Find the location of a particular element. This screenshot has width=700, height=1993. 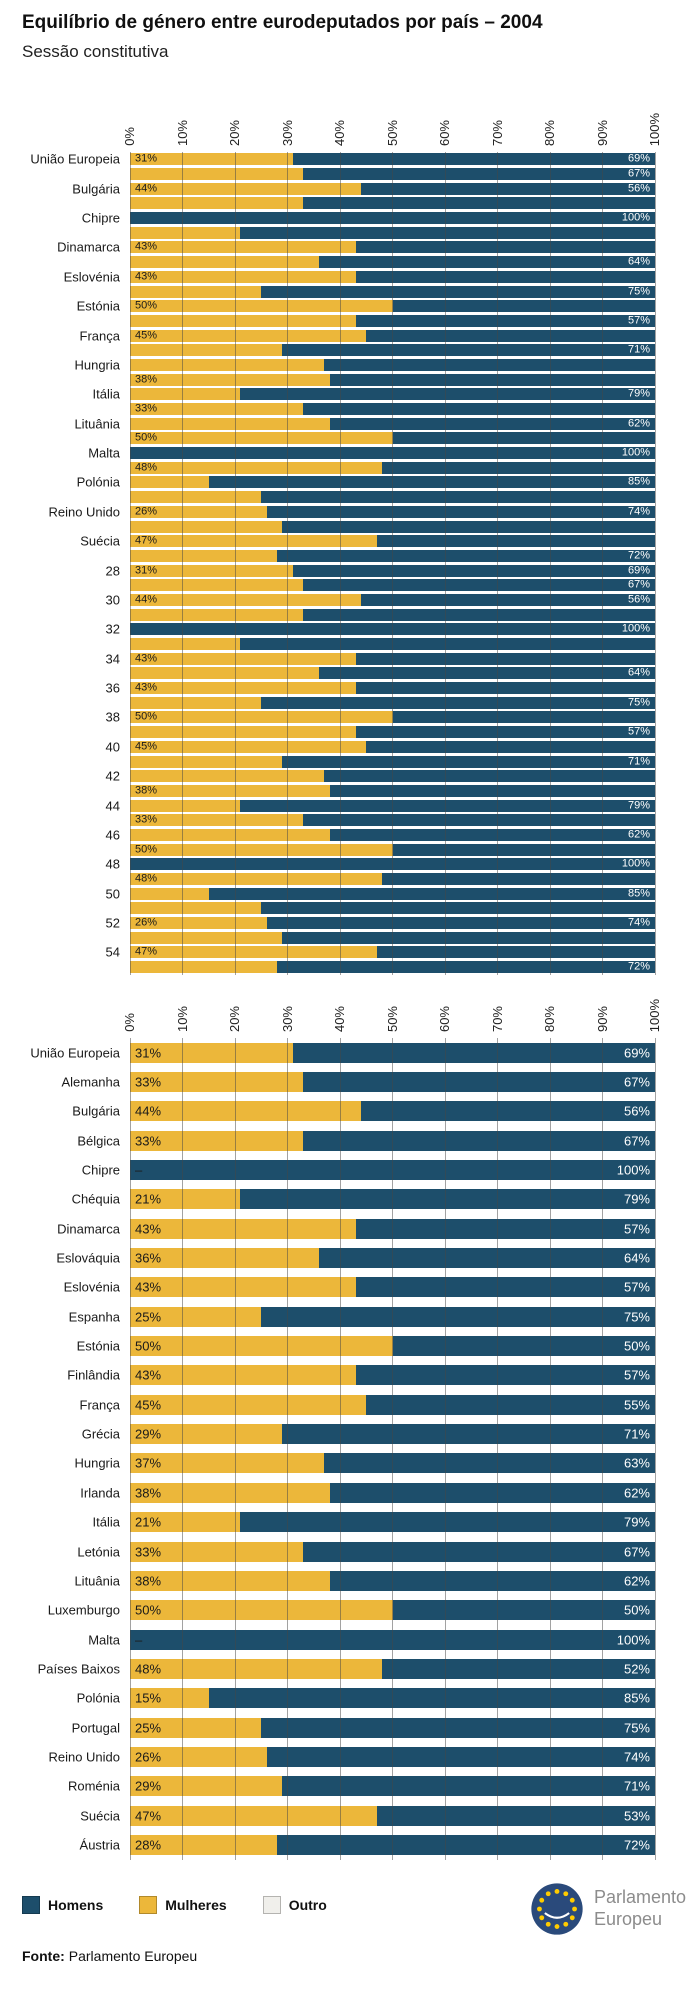

bar-row: 33% 67% Bélgica is located at coordinates (366, 1140).